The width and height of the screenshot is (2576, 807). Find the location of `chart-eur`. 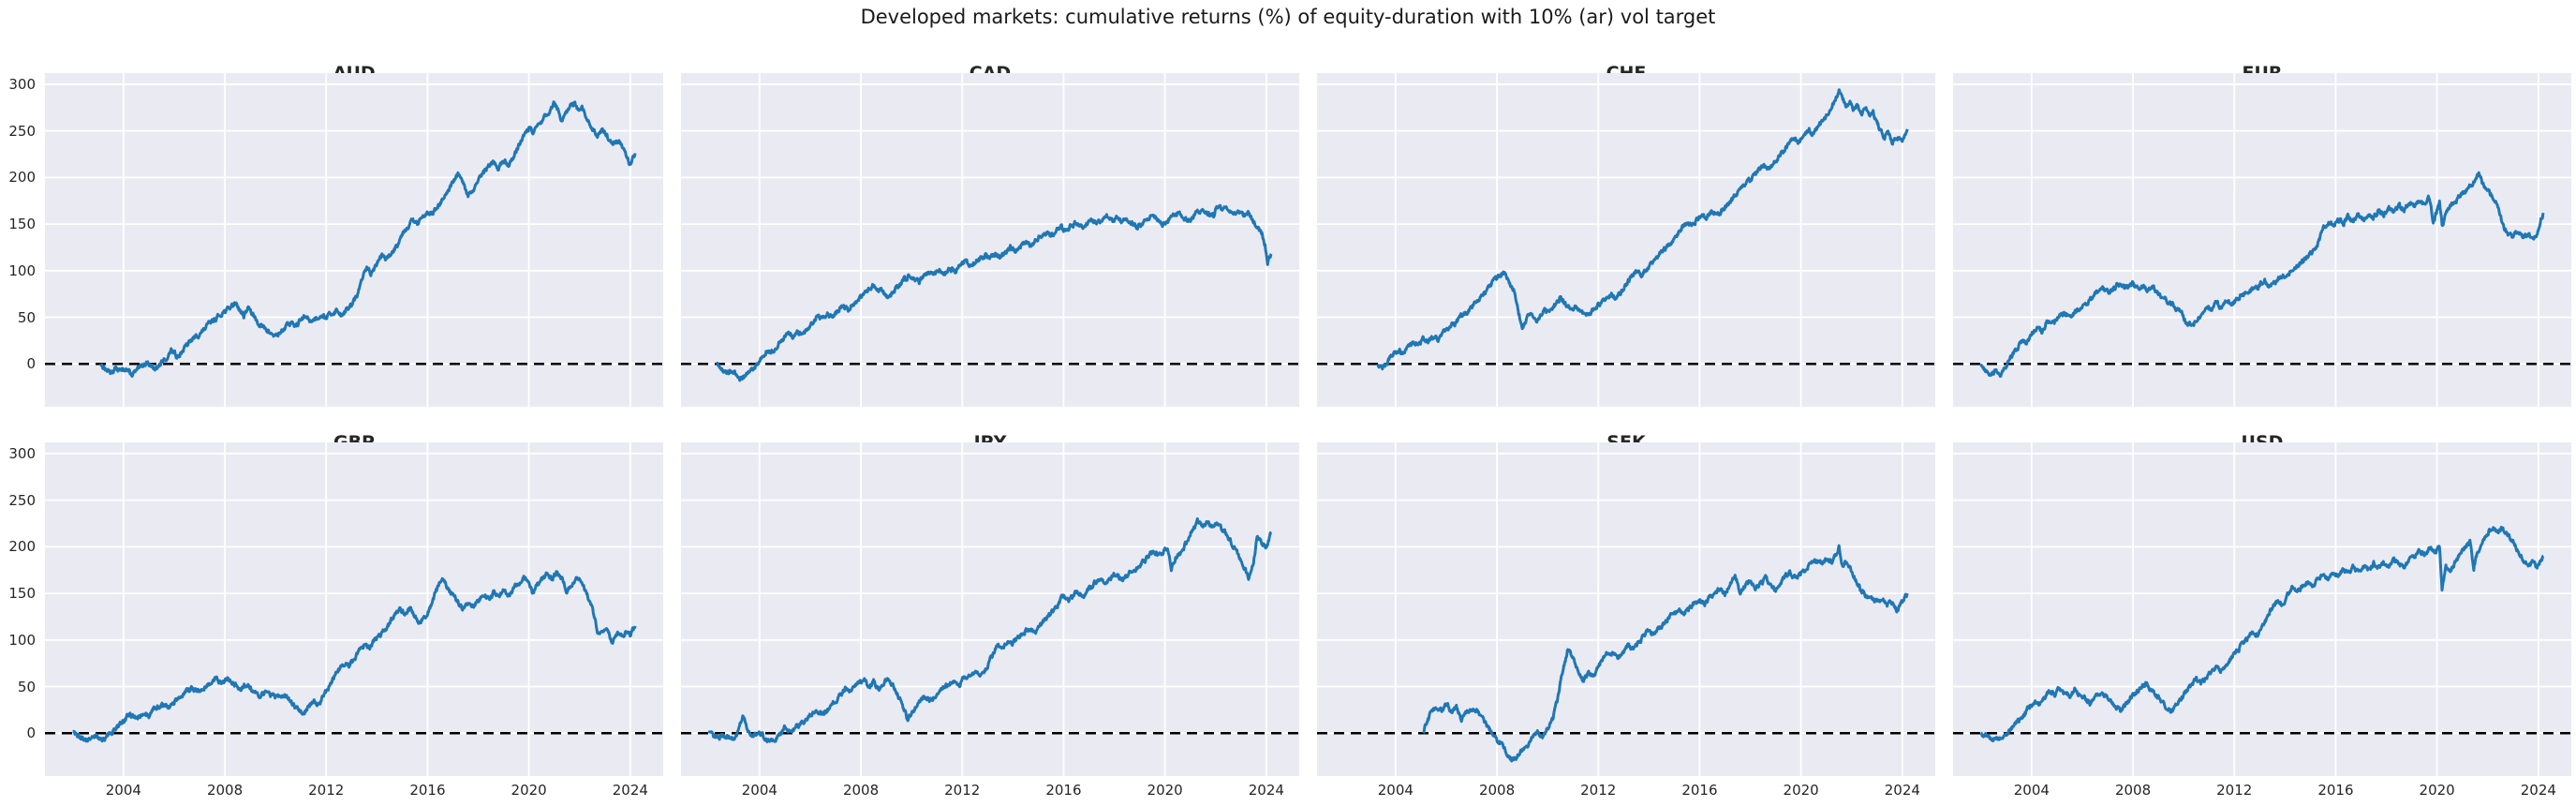

chart-eur is located at coordinates (2262, 240).